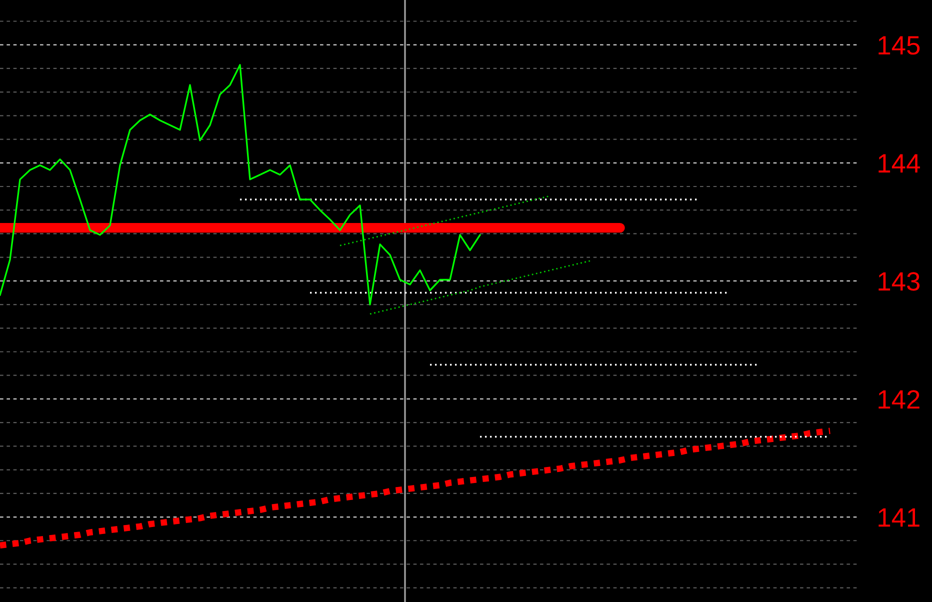  Describe the element at coordinates (899, 163) in the screenshot. I see `y-tick-label: 144` at that location.